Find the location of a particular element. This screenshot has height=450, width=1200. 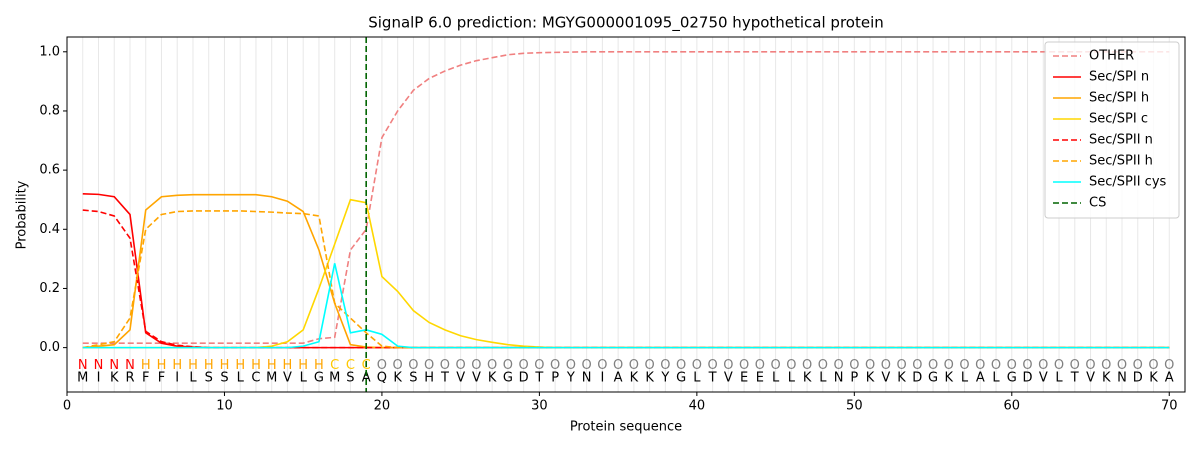

legend-label: Sec/SPI n is located at coordinates (1119, 77).